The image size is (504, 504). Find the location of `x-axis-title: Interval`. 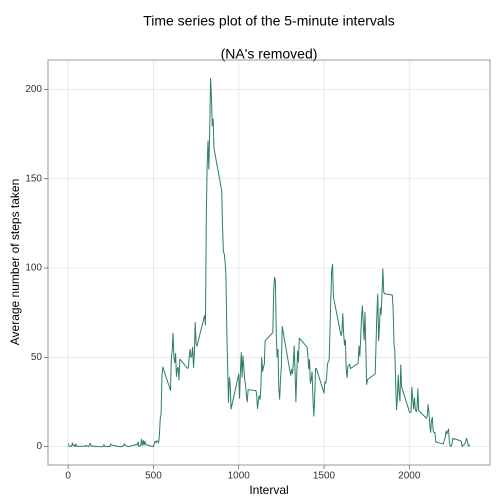

x-axis-title: Interval is located at coordinates (268, 490).